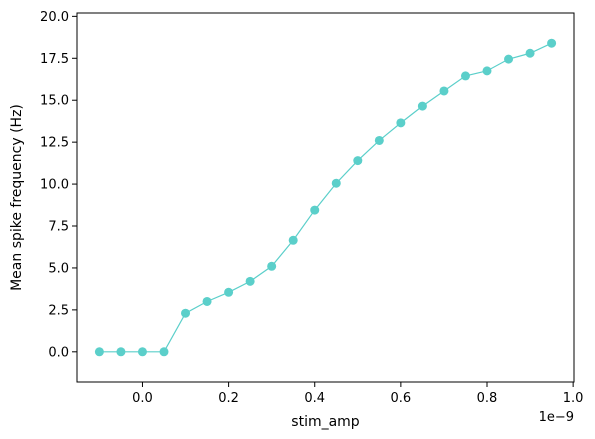 This screenshot has width=595, height=439. Describe the element at coordinates (58, 352) in the screenshot. I see `y-tick-label: 0.0` at that location.